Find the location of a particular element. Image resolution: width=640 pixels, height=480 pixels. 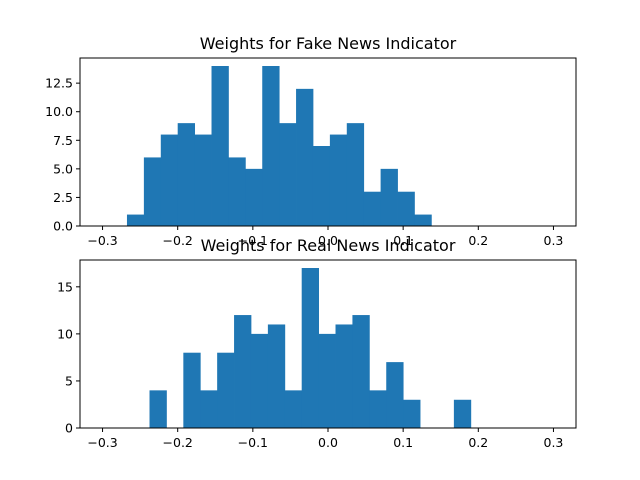

y-tick-label: 10.0 is located at coordinates (59, 111).